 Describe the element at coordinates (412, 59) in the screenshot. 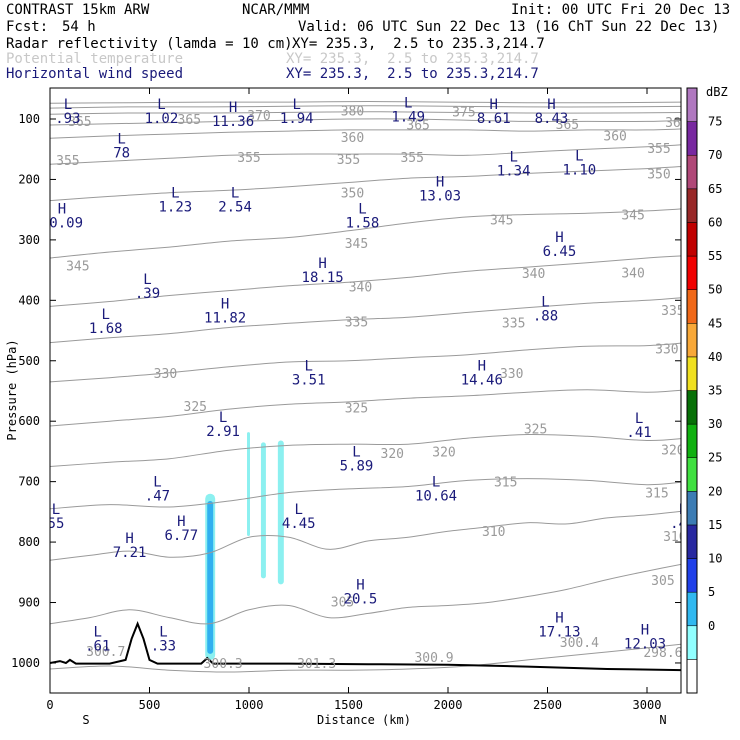

I see `field-theta-xy: XY= 235.3, 2.5 to 235.3,214.7` at that location.